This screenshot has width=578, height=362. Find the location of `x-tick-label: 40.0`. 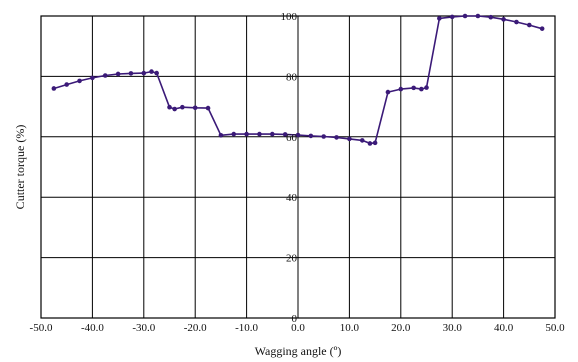

x-tick-label: 40.0 is located at coordinates (504, 328).